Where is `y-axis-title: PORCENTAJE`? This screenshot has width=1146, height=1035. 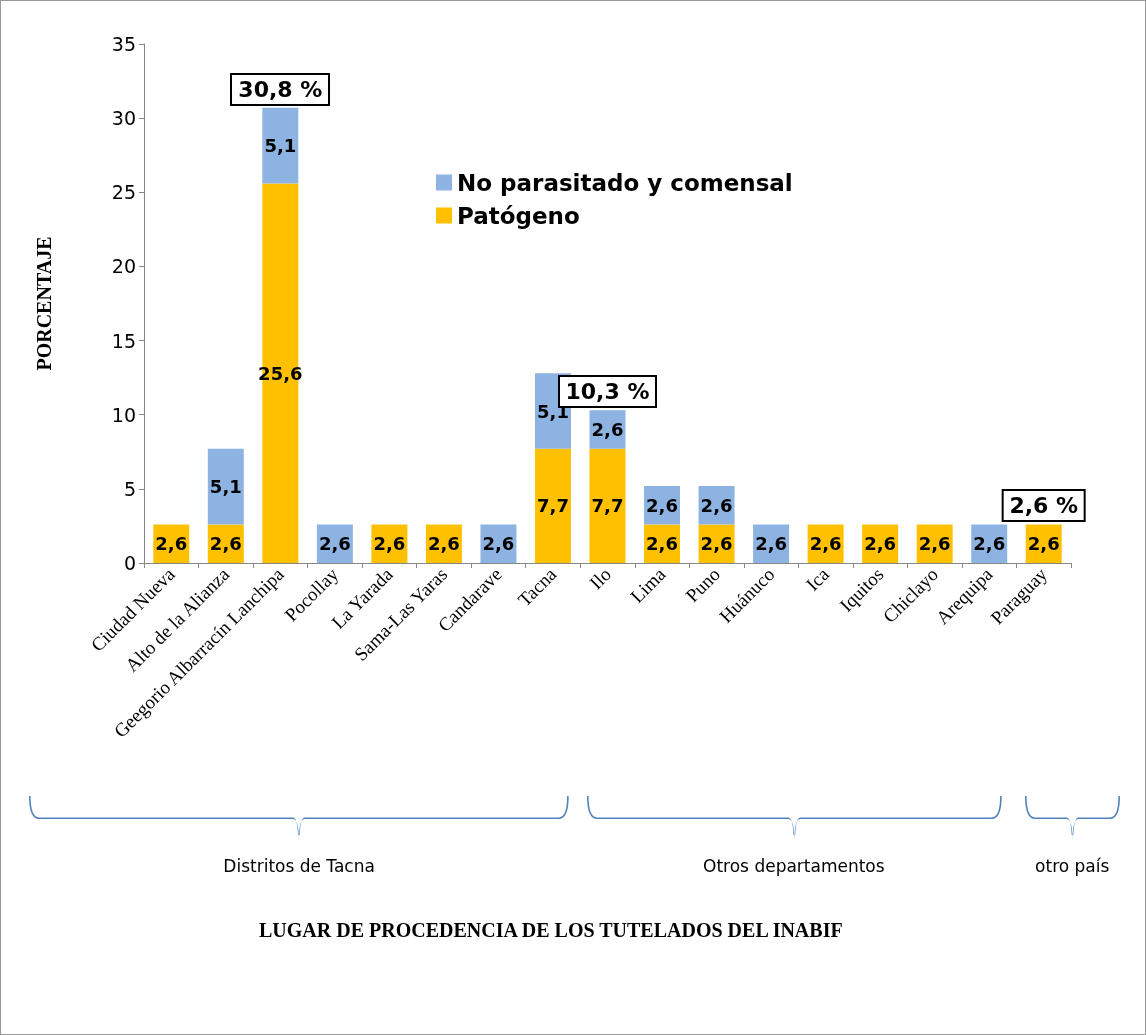
y-axis-title: PORCENTAJE is located at coordinates (44, 303).